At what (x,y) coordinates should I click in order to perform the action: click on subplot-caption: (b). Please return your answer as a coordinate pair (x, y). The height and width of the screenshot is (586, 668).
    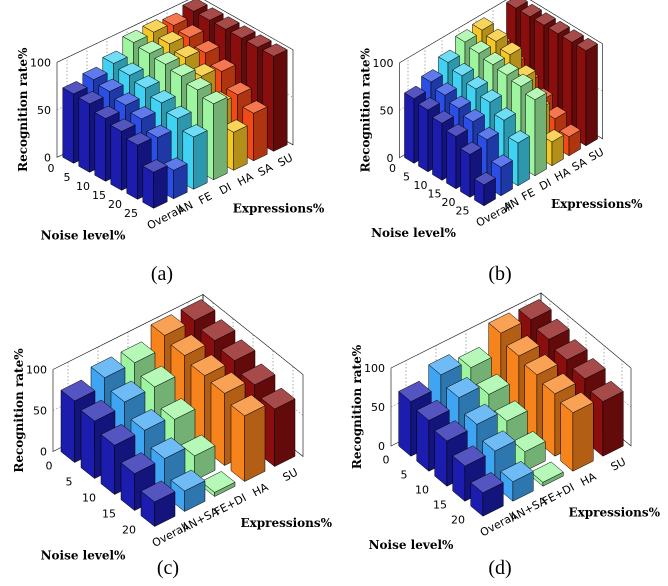
    Looking at the image, I should click on (499, 274).